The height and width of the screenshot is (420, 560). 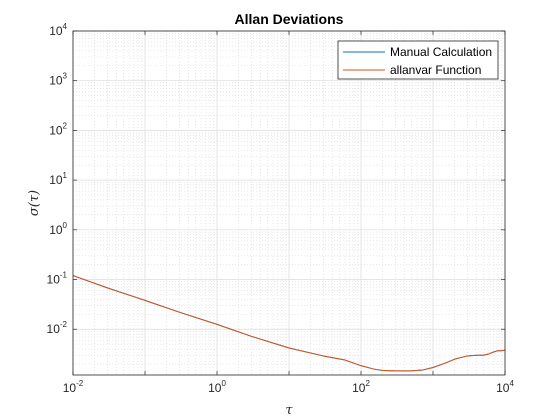 I want to click on y-tick-label-exponent: 2, so click(x=65, y=125).